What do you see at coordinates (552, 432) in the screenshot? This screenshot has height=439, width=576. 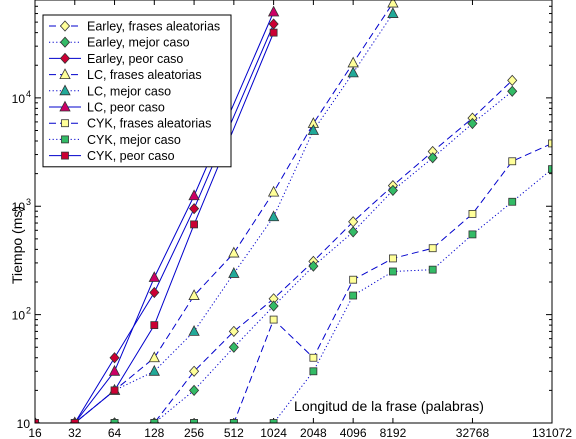 I see `x-tick-label: 131072` at bounding box center [552, 432].